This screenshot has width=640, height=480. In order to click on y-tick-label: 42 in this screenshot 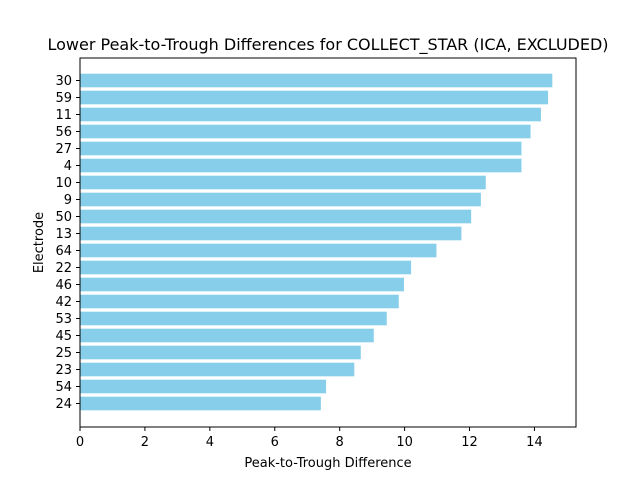, I will do `click(63, 302)`.